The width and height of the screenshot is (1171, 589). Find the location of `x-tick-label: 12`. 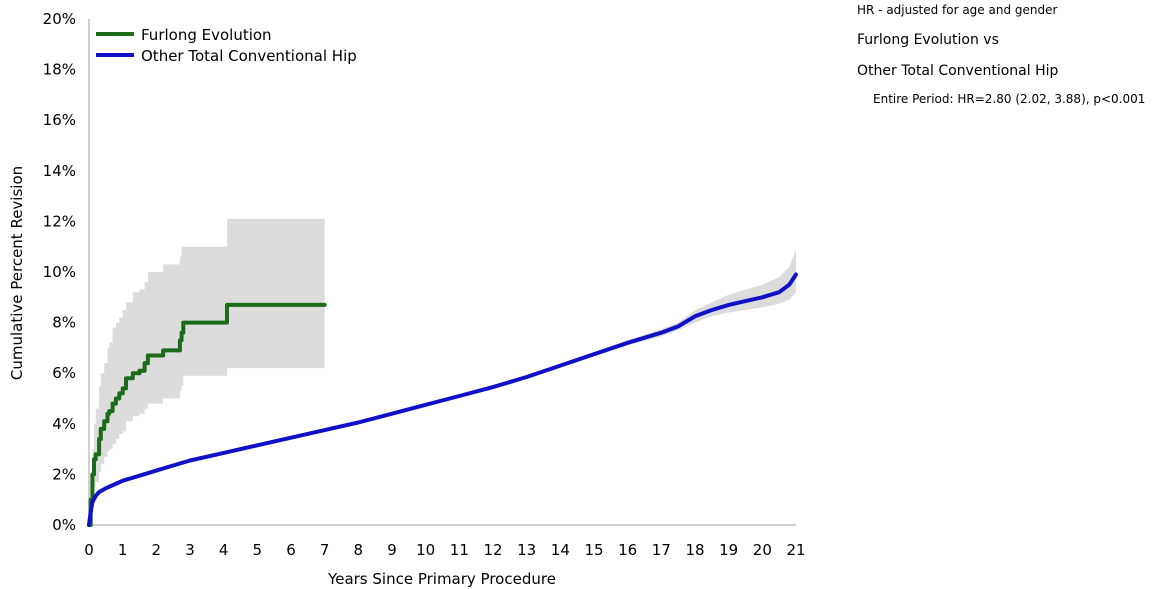

x-tick-label: 12 is located at coordinates (492, 550).